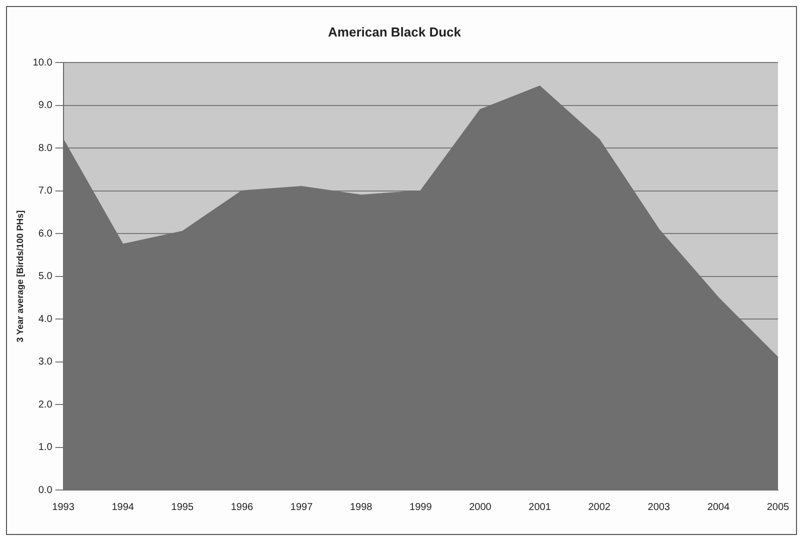 This screenshot has height=541, width=803. Describe the element at coordinates (63, 507) in the screenshot. I see `x-tick-label: 1993` at that location.